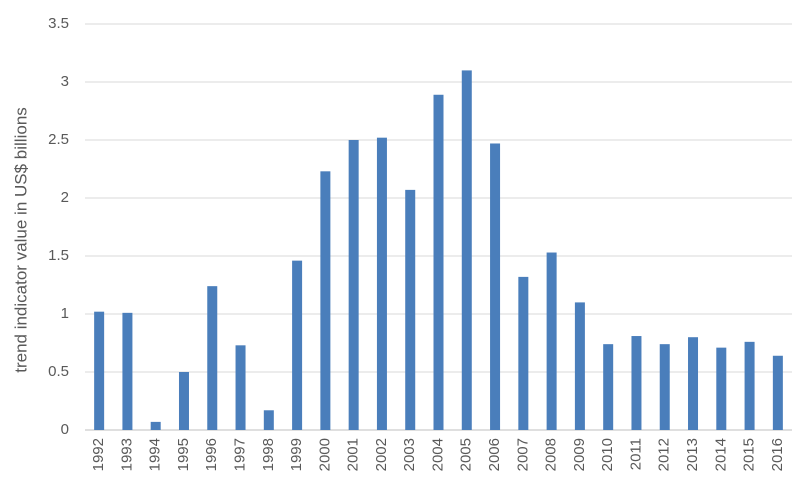  What do you see at coordinates (777, 454) in the screenshot?
I see `x-tick-label: 2016` at bounding box center [777, 454].